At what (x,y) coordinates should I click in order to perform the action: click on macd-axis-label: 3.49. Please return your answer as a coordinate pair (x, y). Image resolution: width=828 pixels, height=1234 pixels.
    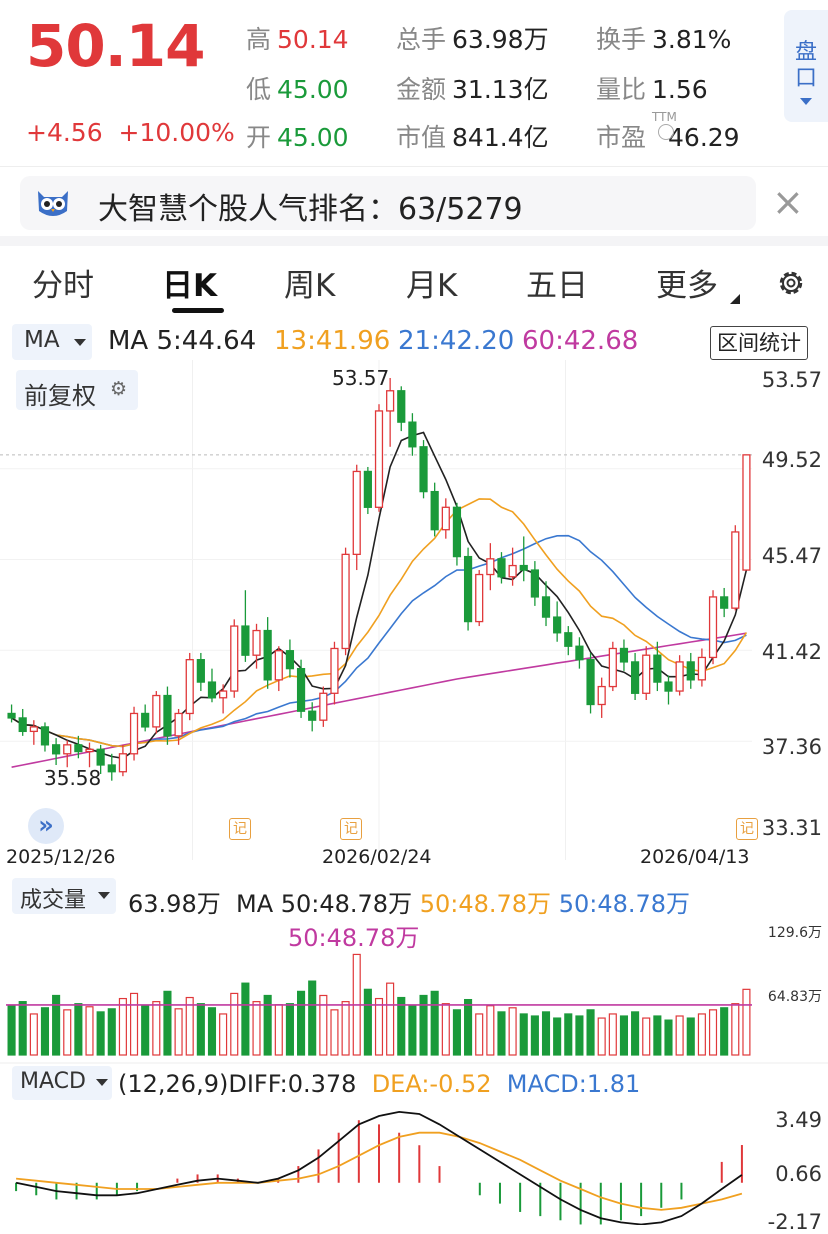
    Looking at the image, I should click on (798, 1120).